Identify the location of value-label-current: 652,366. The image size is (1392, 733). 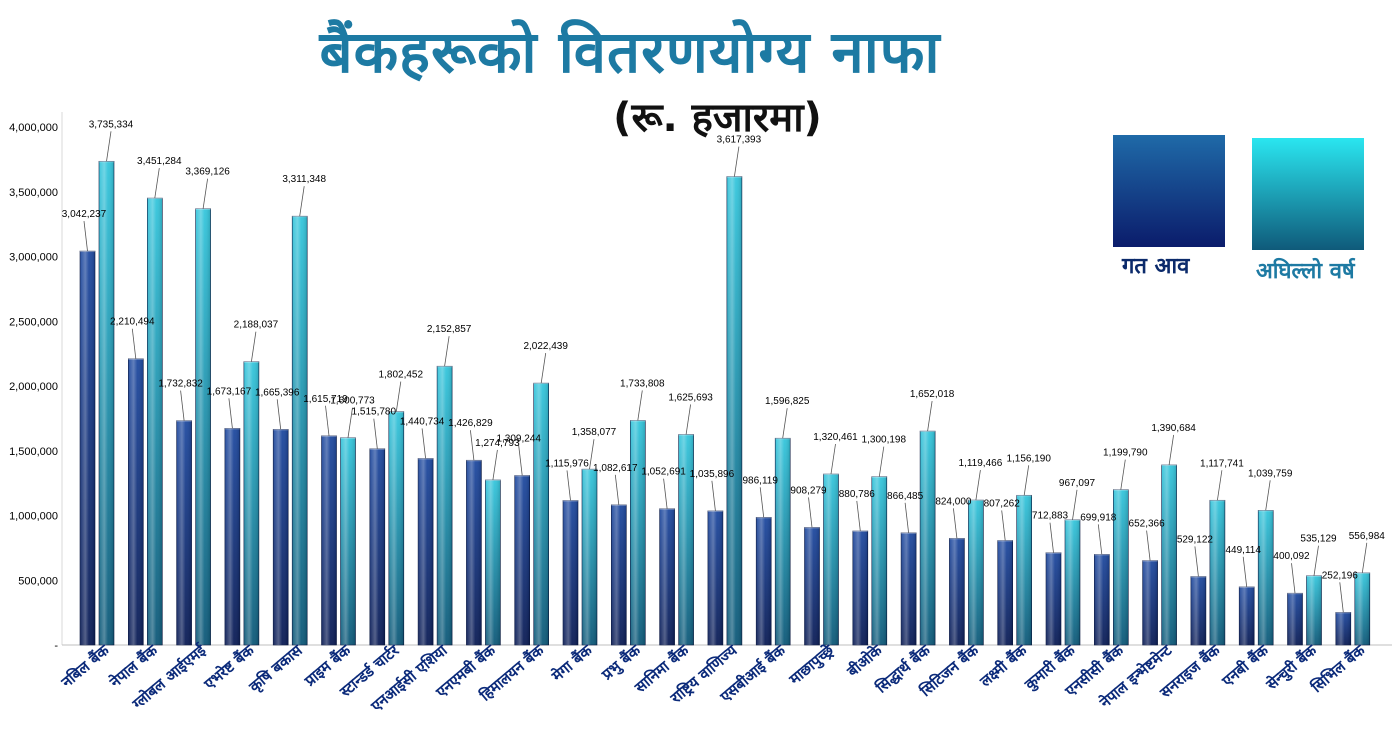
(1147, 524).